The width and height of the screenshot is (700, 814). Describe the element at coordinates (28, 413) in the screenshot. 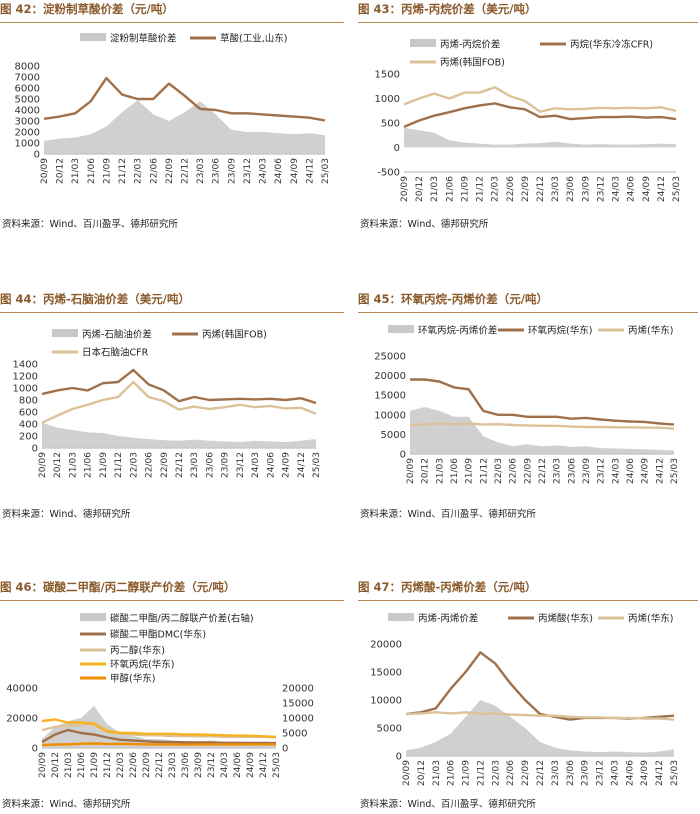

I see `y-tick-label: 600` at that location.